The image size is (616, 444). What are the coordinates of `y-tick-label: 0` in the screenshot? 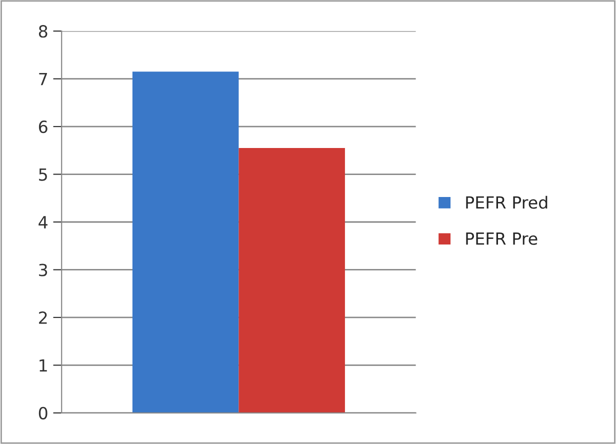 It's located at (43, 413).